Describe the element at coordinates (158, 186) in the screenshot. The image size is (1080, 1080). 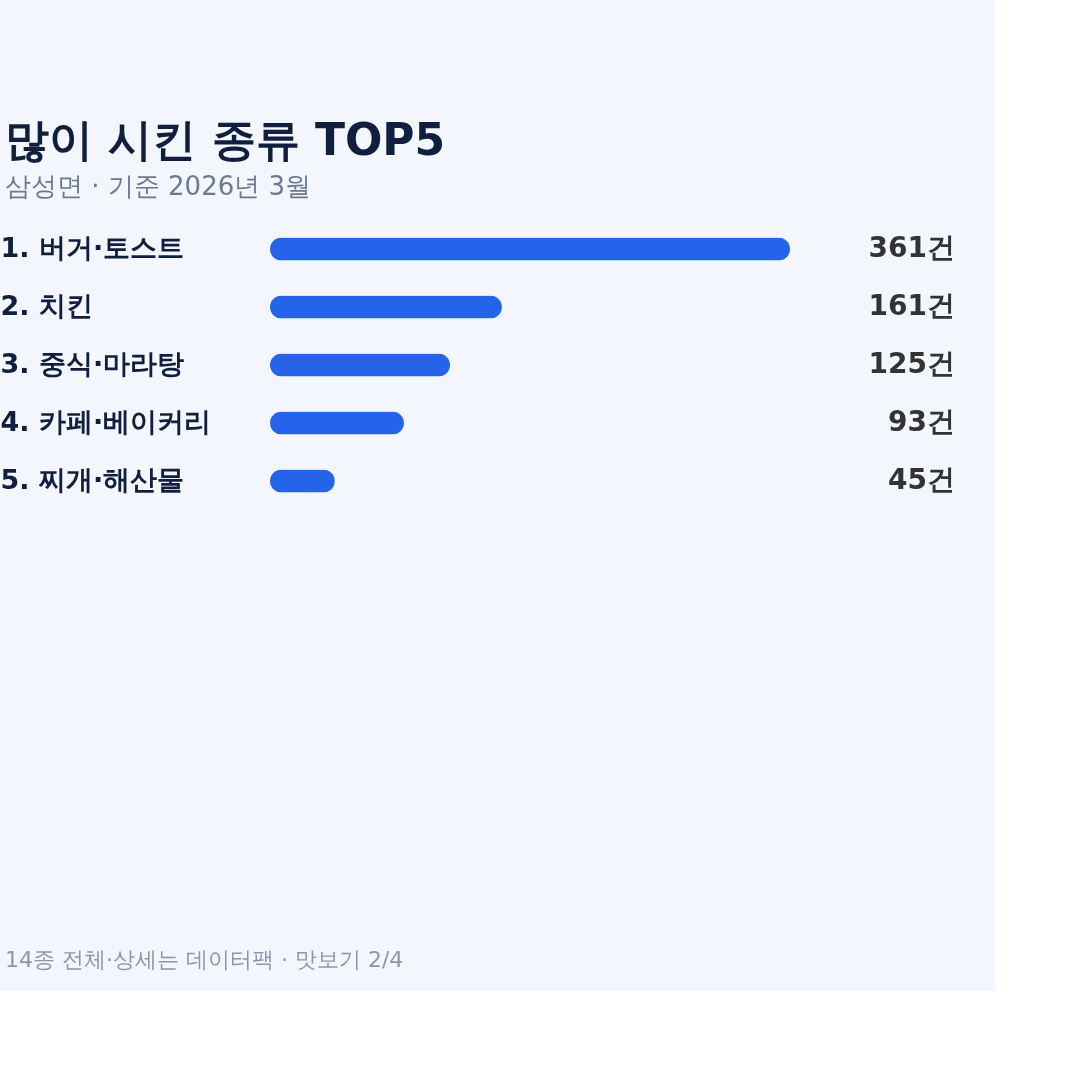
I see `chart-subtitle: 삼성면 · 기준 2026년 3월` at that location.